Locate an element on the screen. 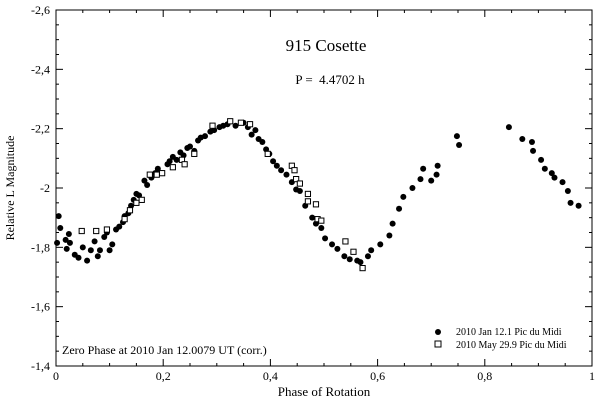 The width and height of the screenshot is (600, 400). legend-label-series-1: 2010 Jan 12.1 Pic du Midi is located at coordinates (509, 332).